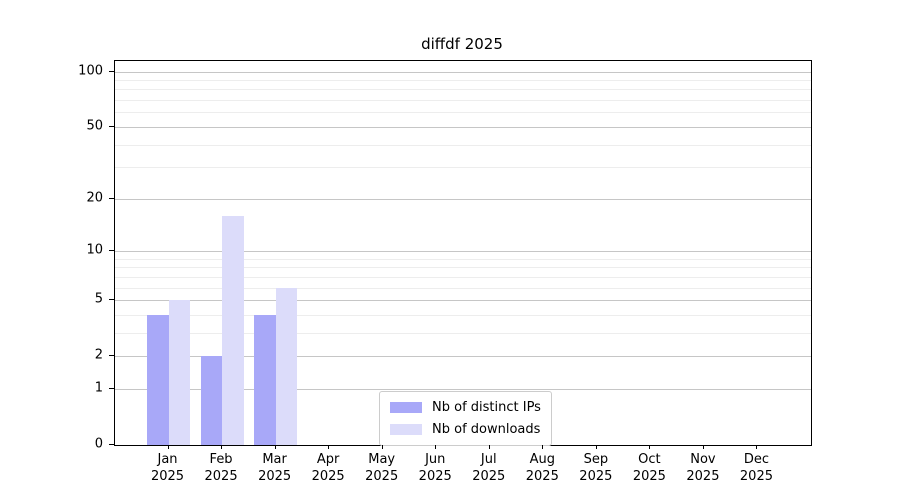 The width and height of the screenshot is (900, 500). What do you see at coordinates (486, 407) in the screenshot?
I see `legend-label: Nb of distinct IPs` at bounding box center [486, 407].